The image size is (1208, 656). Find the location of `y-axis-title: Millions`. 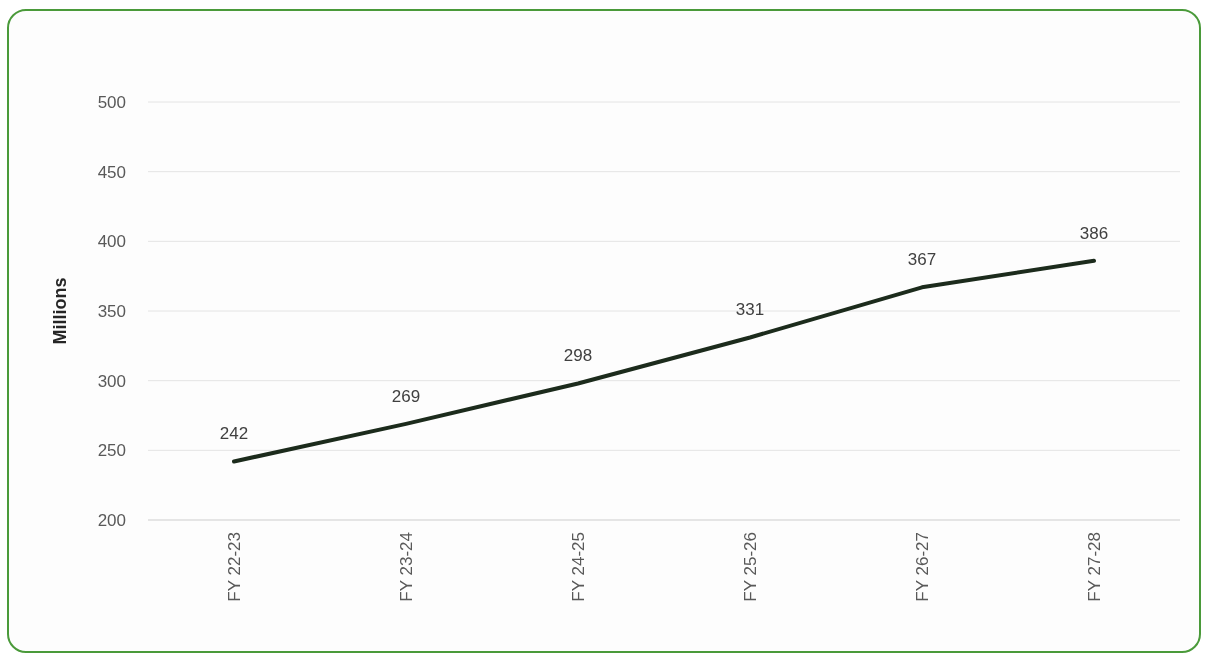

y-axis-title: Millions is located at coordinates (60, 311).